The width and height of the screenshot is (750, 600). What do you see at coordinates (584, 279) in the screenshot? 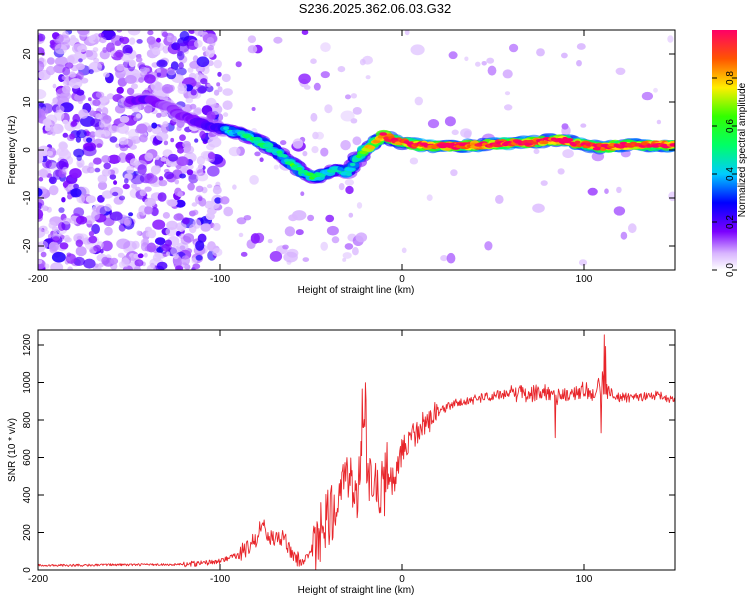
I see `spectrogram-x-tick-label: 100` at bounding box center [584, 279].